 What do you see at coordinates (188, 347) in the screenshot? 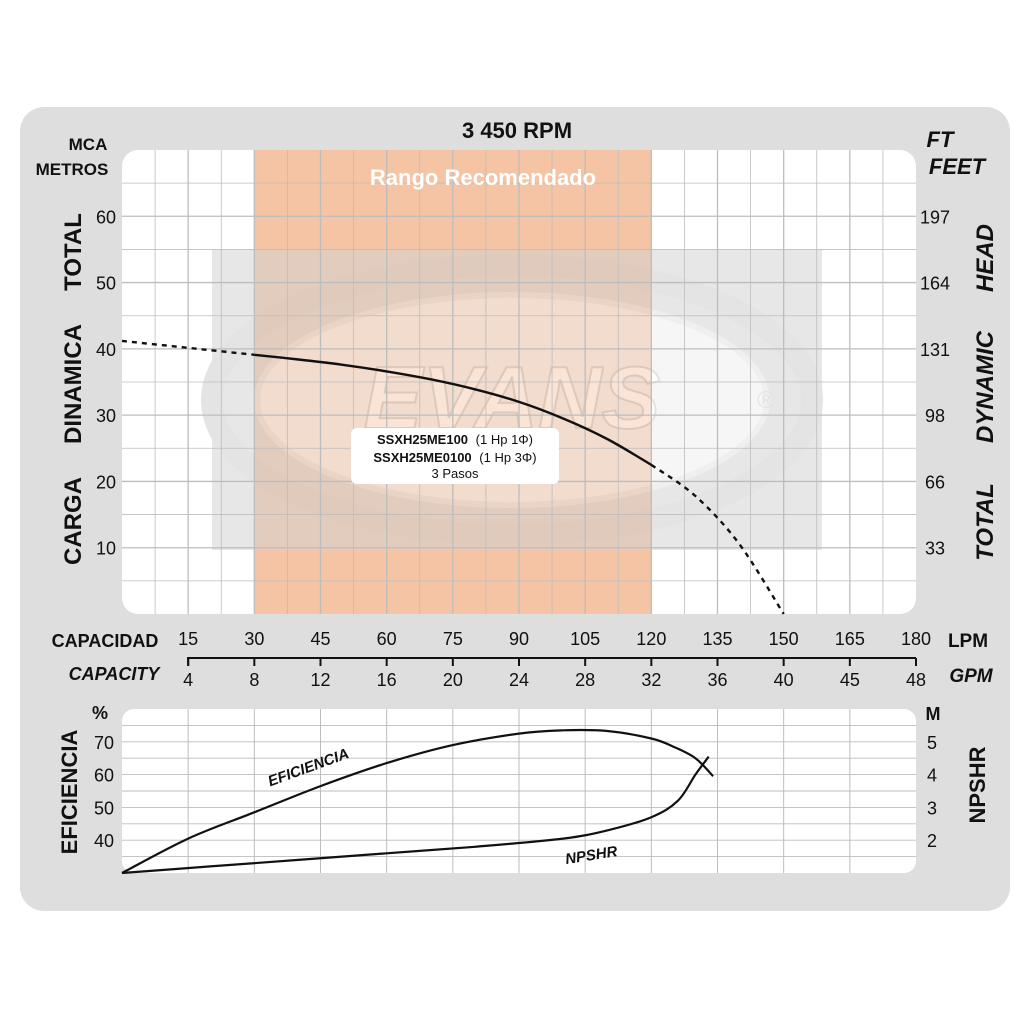
I see `head-curve-dashed-low` at bounding box center [188, 347].